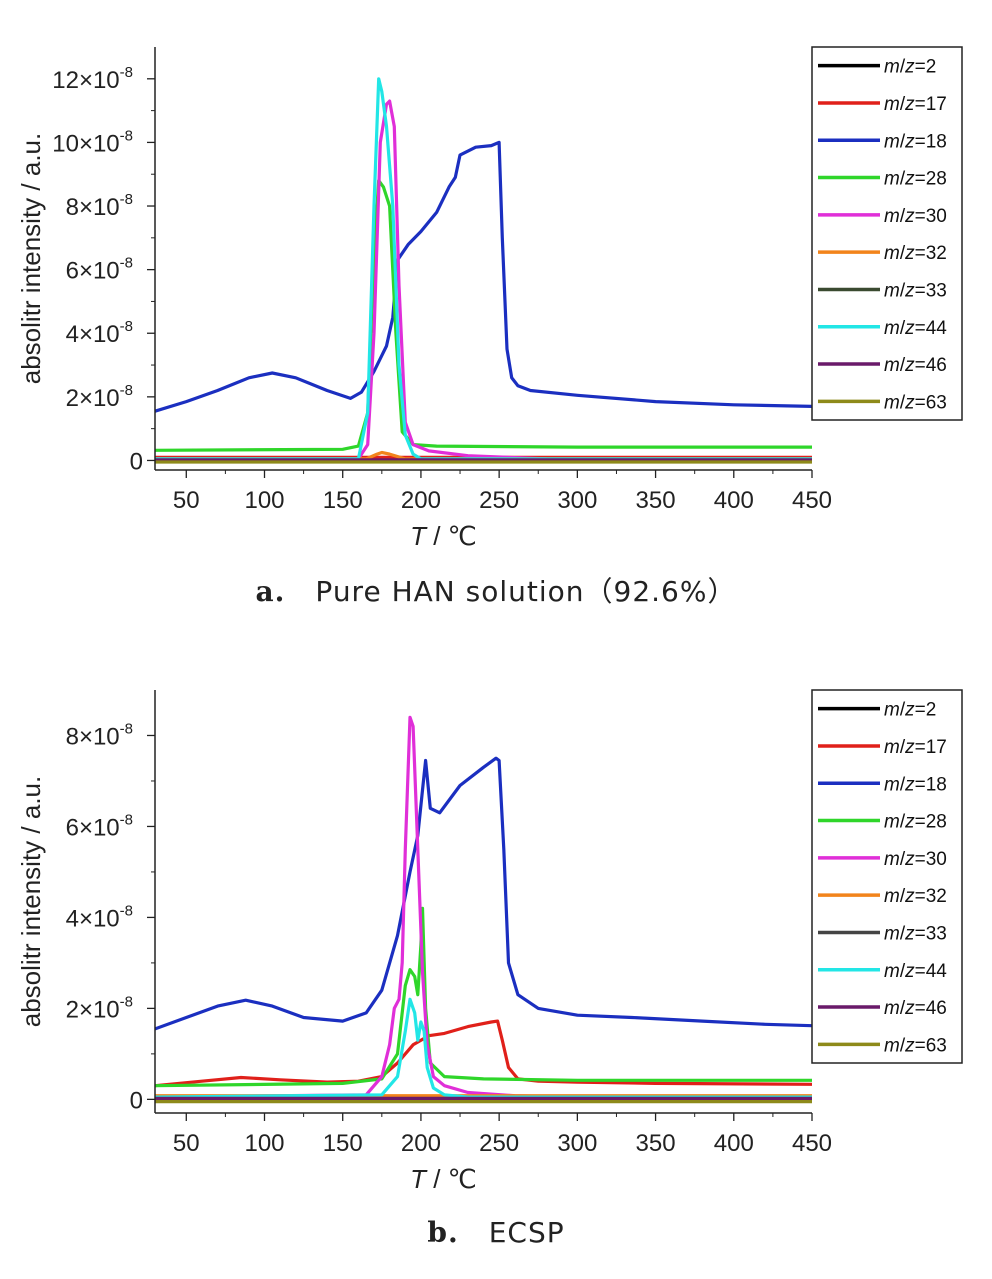 The height and width of the screenshot is (1279, 992). Describe the element at coordinates (526, 591) in the screenshot. I see `caption-a-text: Pure HAN solution（92.6%）` at that location.